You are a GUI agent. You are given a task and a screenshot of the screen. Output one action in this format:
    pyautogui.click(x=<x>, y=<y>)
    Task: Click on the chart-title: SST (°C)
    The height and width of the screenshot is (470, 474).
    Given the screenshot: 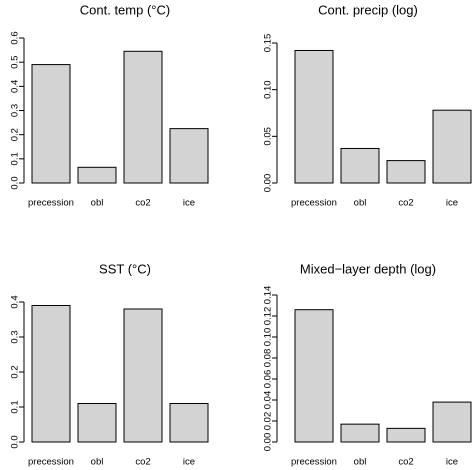 What is the action you would take?
    pyautogui.click(x=125, y=268)
    